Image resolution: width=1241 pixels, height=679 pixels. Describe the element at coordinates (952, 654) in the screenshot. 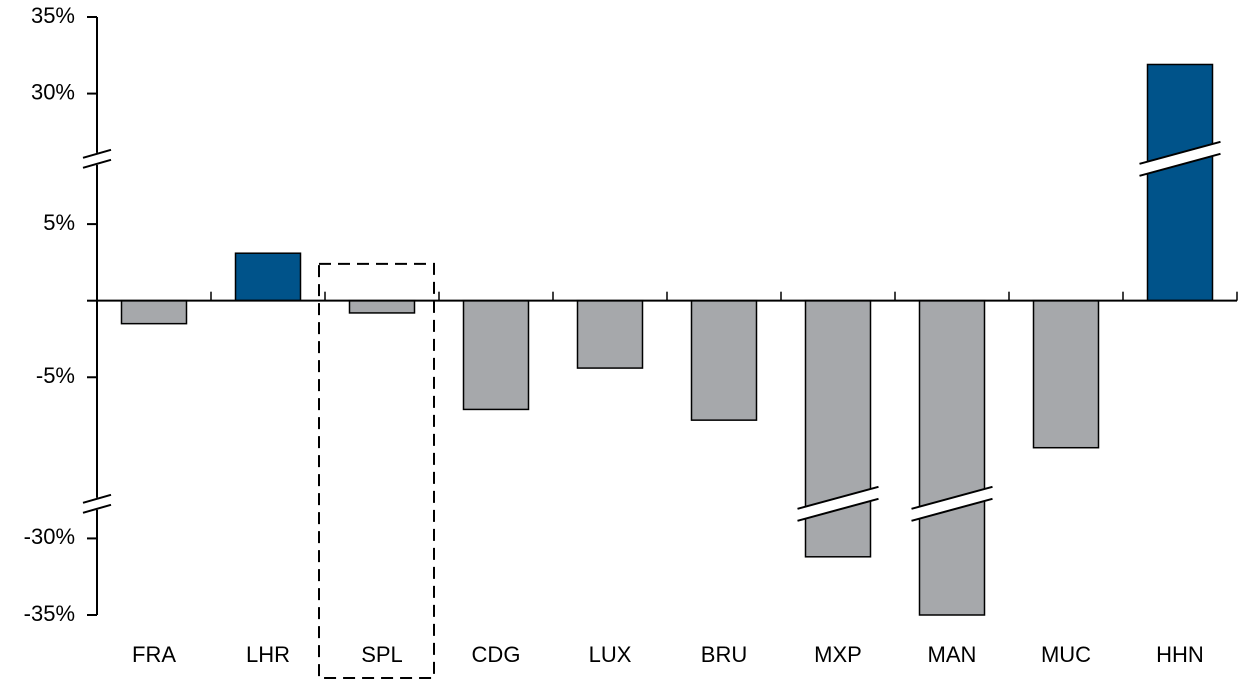

I see `x-tick-label: MAN` at that location.